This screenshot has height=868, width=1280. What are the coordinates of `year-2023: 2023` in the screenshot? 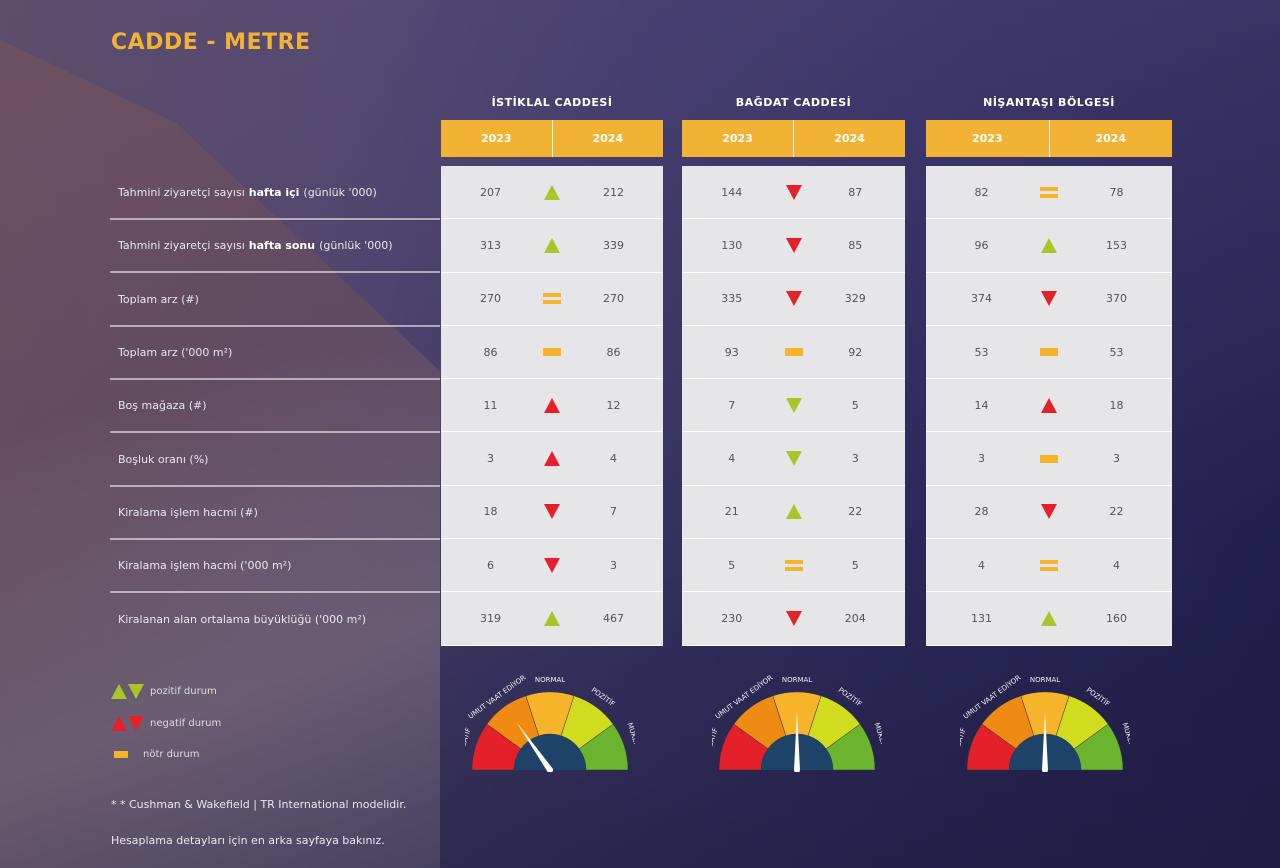 It's located at (738, 138).